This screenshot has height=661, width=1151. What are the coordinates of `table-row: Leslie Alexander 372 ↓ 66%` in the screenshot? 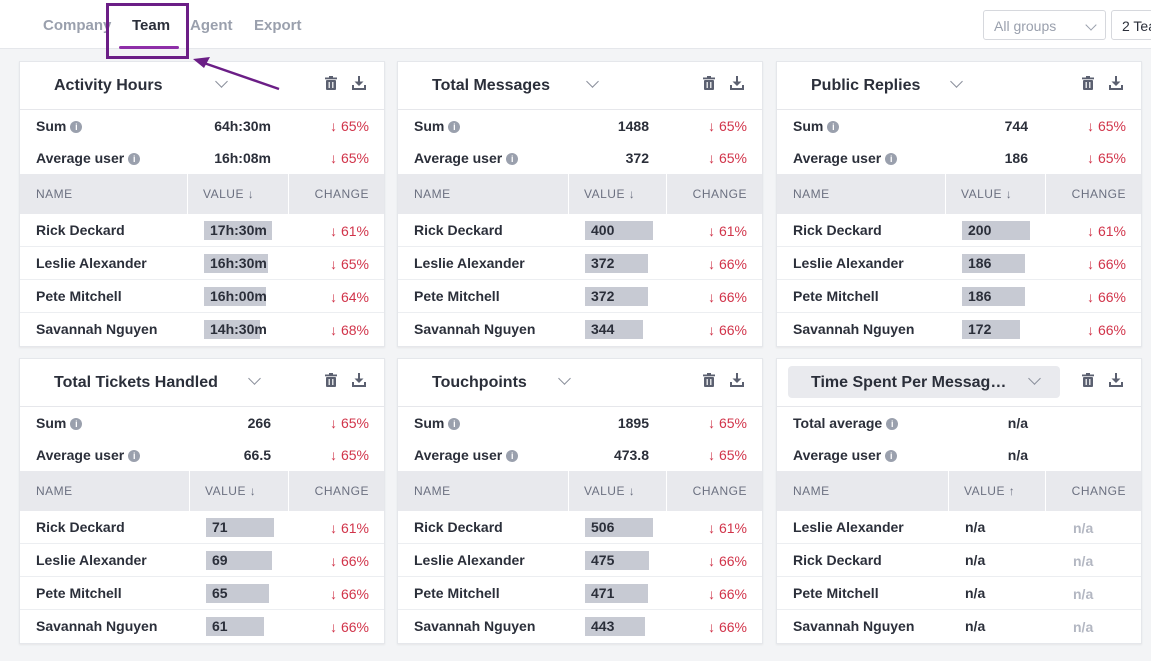 It's located at (580, 263).